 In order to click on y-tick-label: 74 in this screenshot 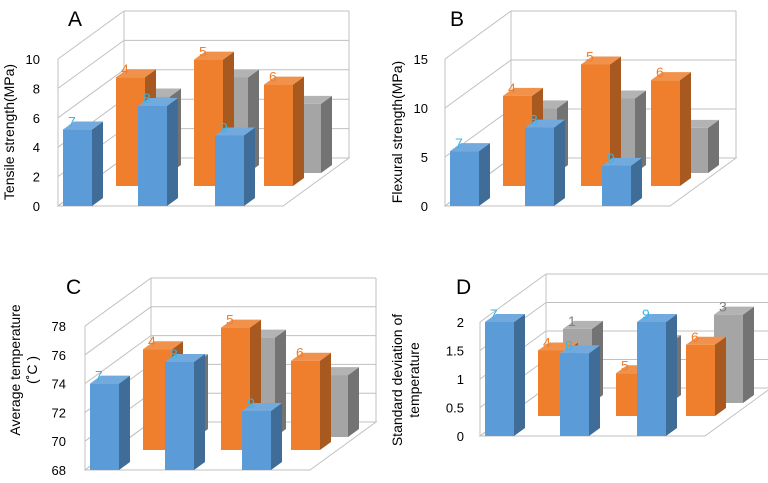, I will do `click(59, 384)`.